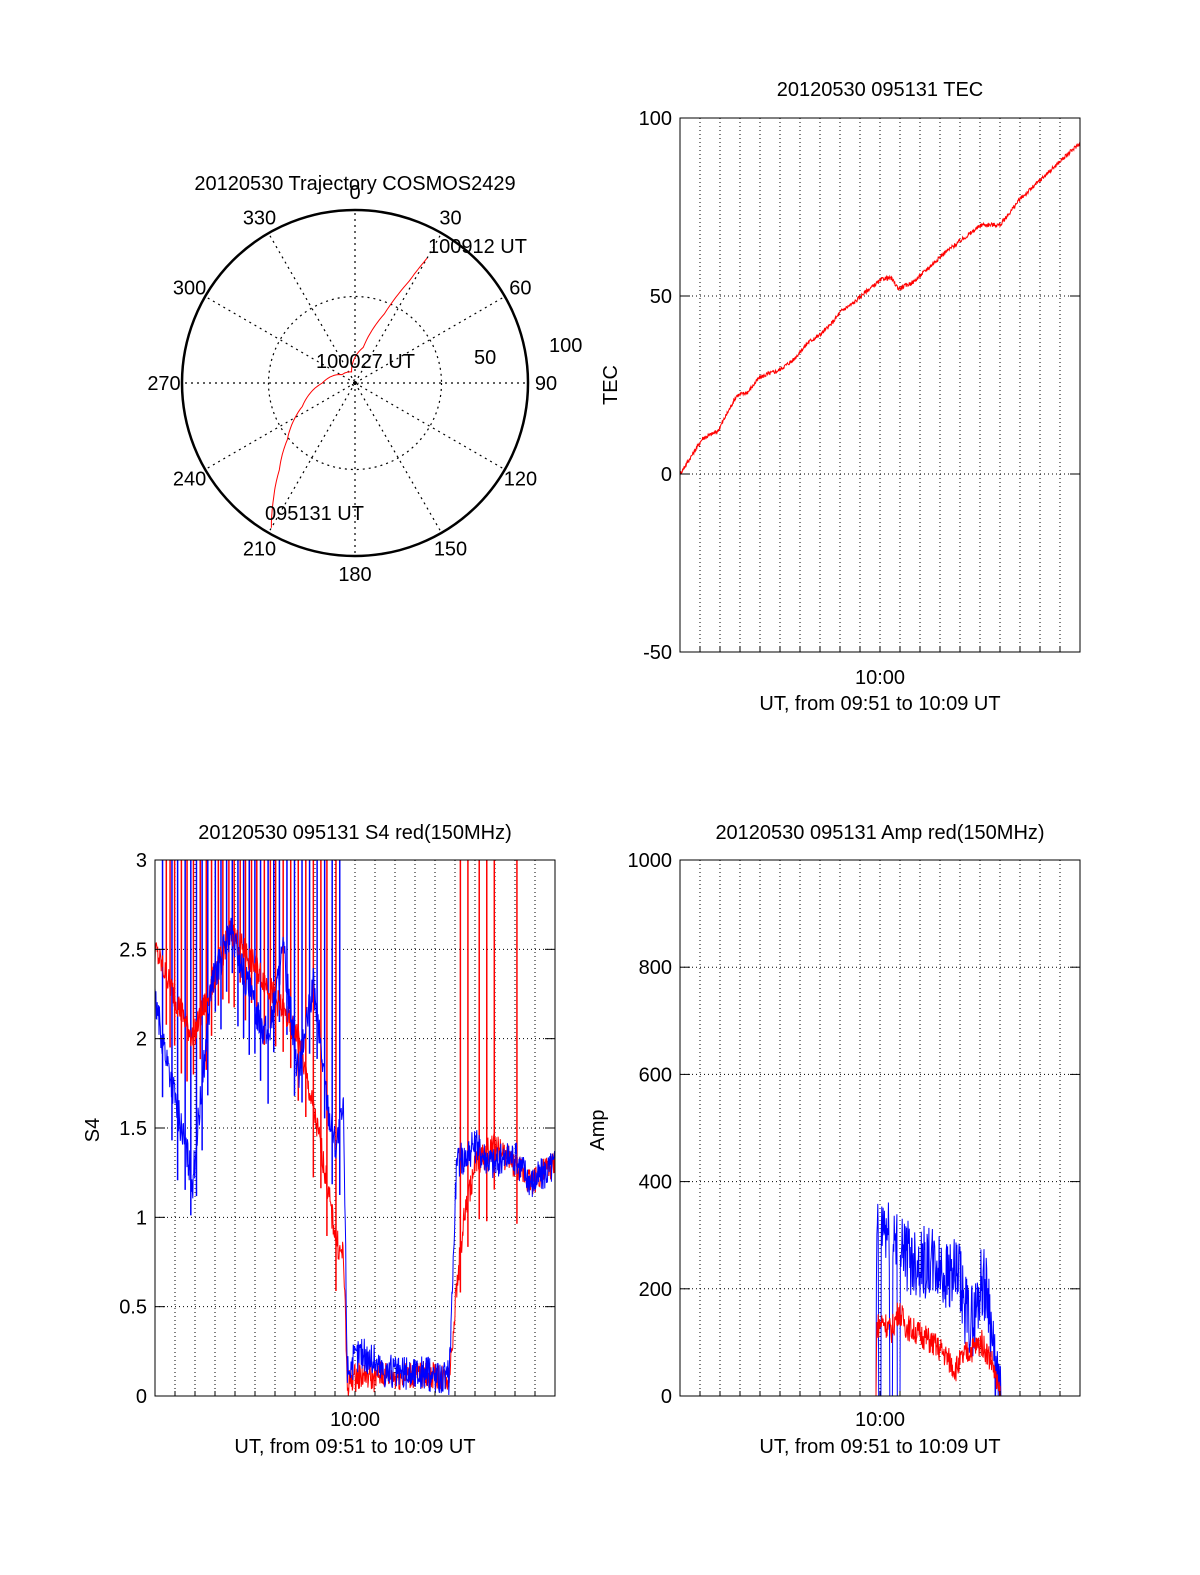 This screenshot has height=1575, width=1200. What do you see at coordinates (565, 346) in the screenshot?
I see `polar-radial-label-100: 100` at bounding box center [565, 346].